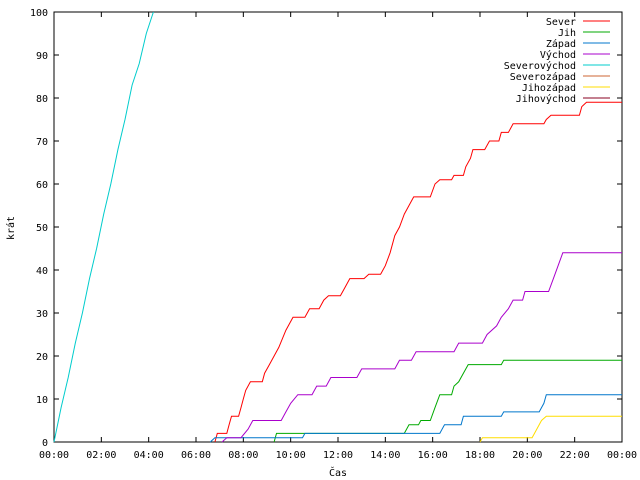  Describe the element at coordinates (42, 56) in the screenshot. I see `y-tick-label: 90` at that location.